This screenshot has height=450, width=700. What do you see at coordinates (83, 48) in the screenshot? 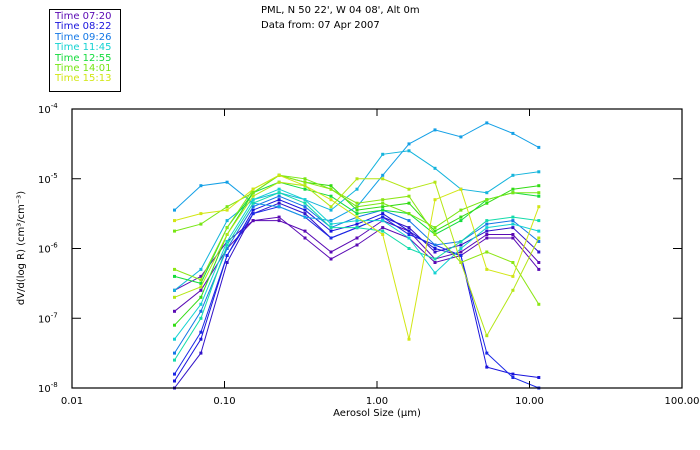
I see `legend-item: Time 11:45` at bounding box center [83, 48].